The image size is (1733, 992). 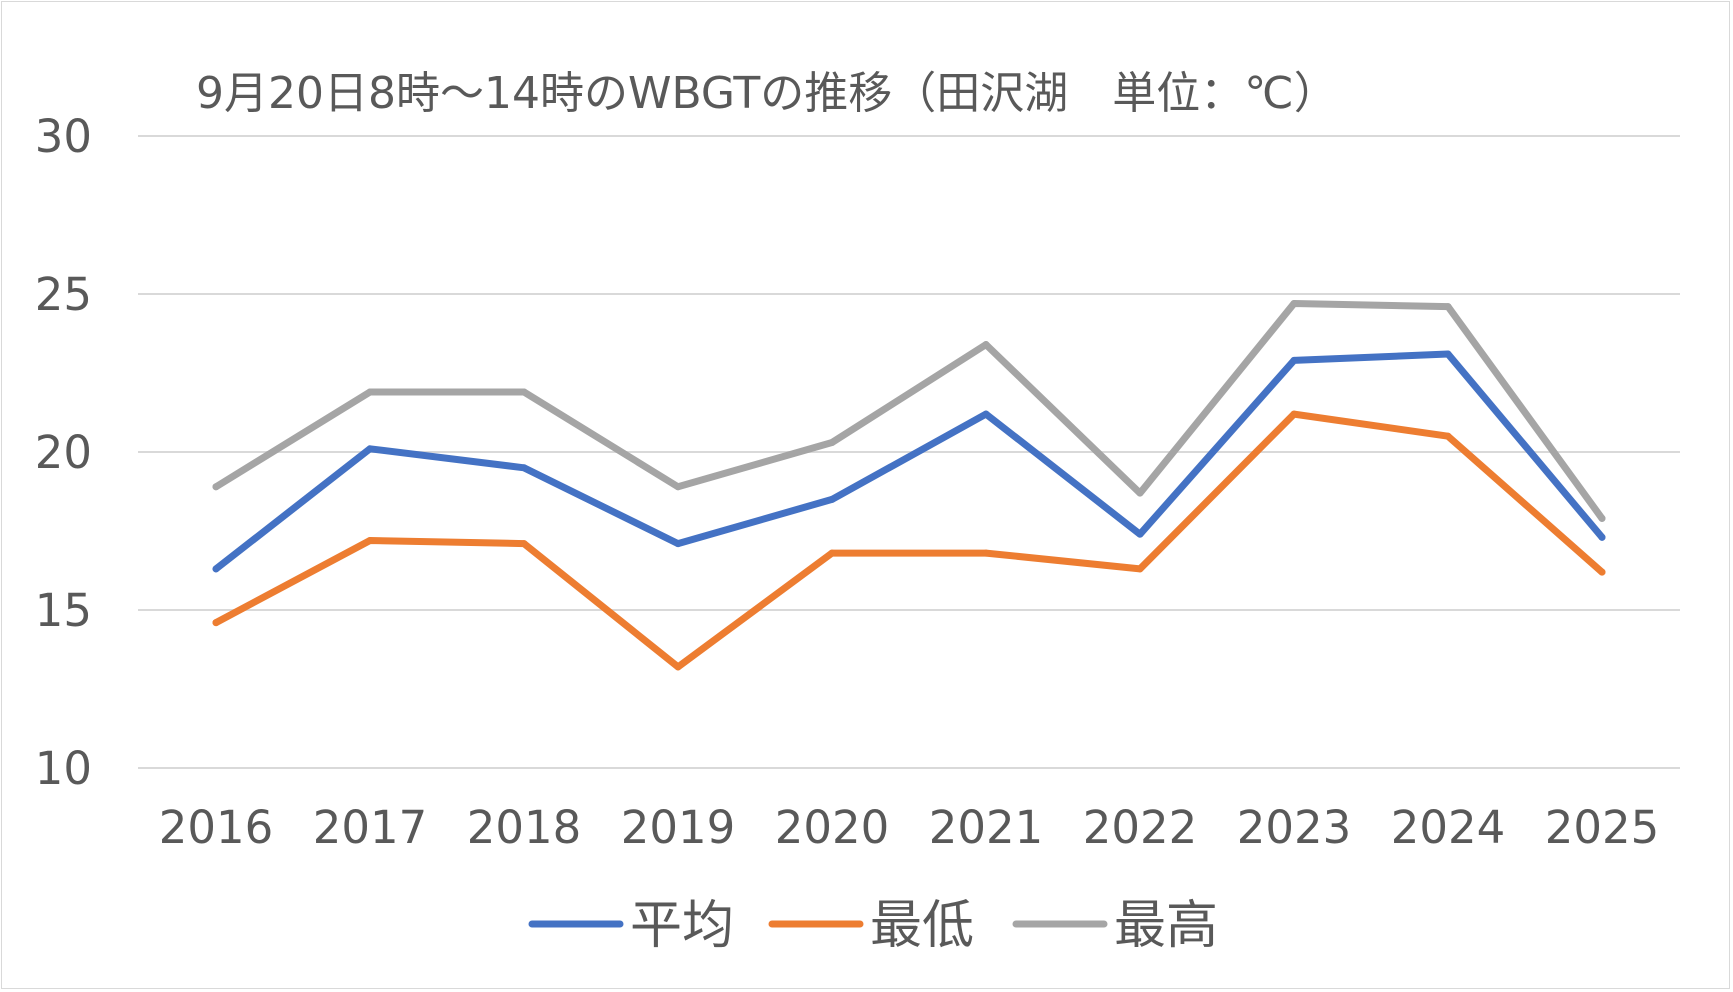 What do you see at coordinates (922, 926) in the screenshot?
I see `legend-label: 最低` at bounding box center [922, 926].